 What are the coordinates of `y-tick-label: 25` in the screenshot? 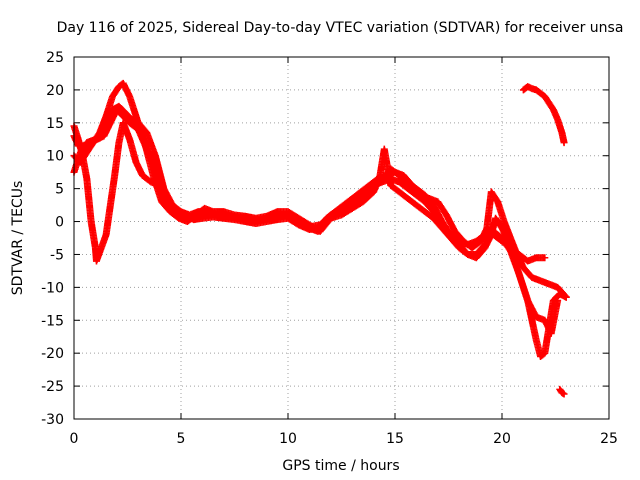 It's located at (55, 58).